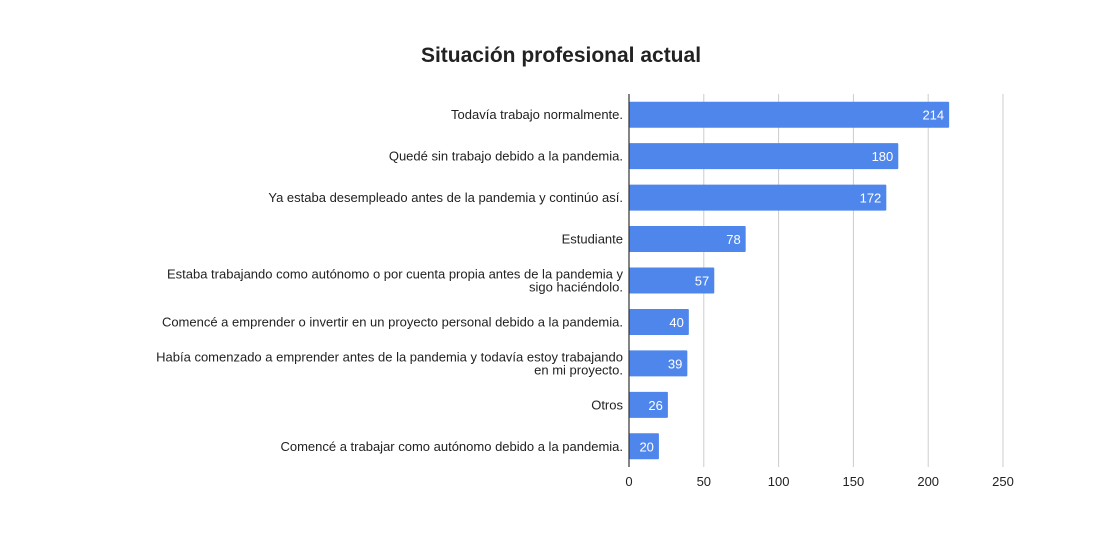  Describe the element at coordinates (933, 115) in the screenshot. I see `bar-value-label: 214` at that location.